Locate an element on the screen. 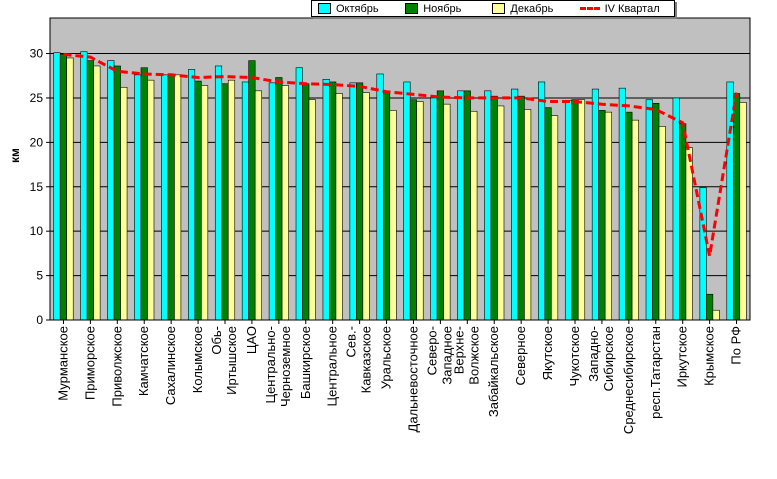 The image size is (777, 479). y-tick-label: 5 is located at coordinates (39, 276).